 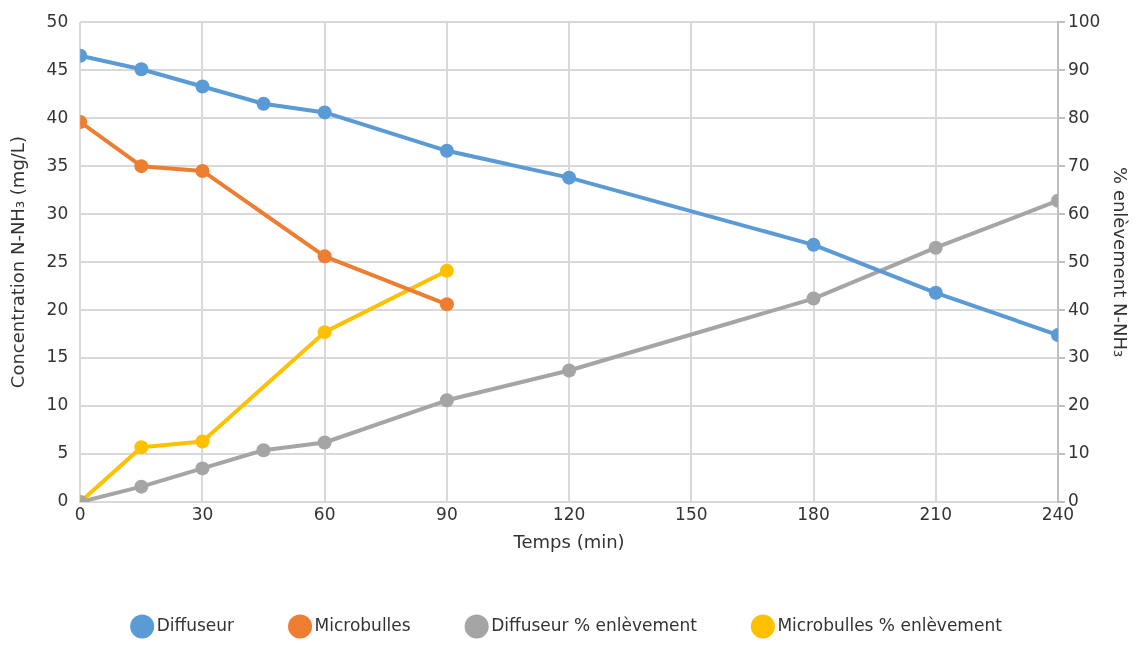 I want to click on y-axis-title: Concentration N-NH₃ (mg/L), so click(x=18, y=262).